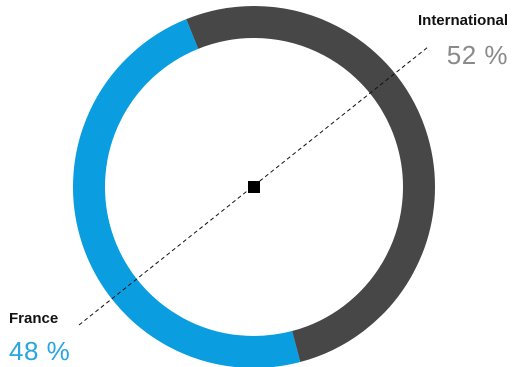 The image size is (512, 367). Describe the element at coordinates (477, 55) in the screenshot. I see `data-label-international: 52 %` at that location.